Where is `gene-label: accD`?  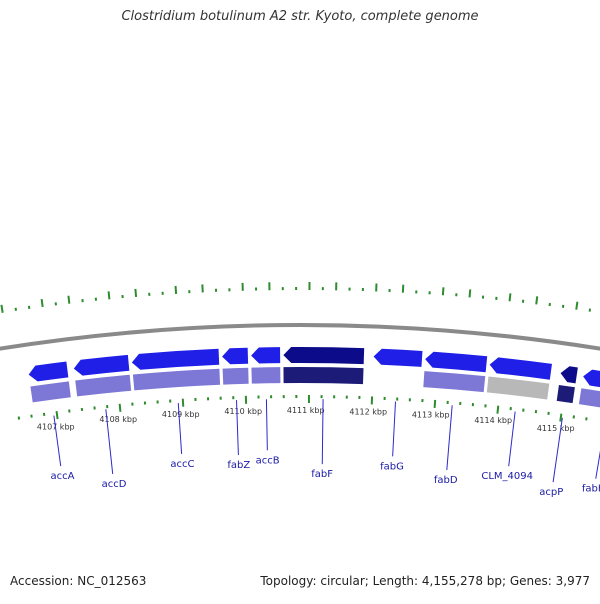
gene-label: accD is located at coordinates (114, 484).